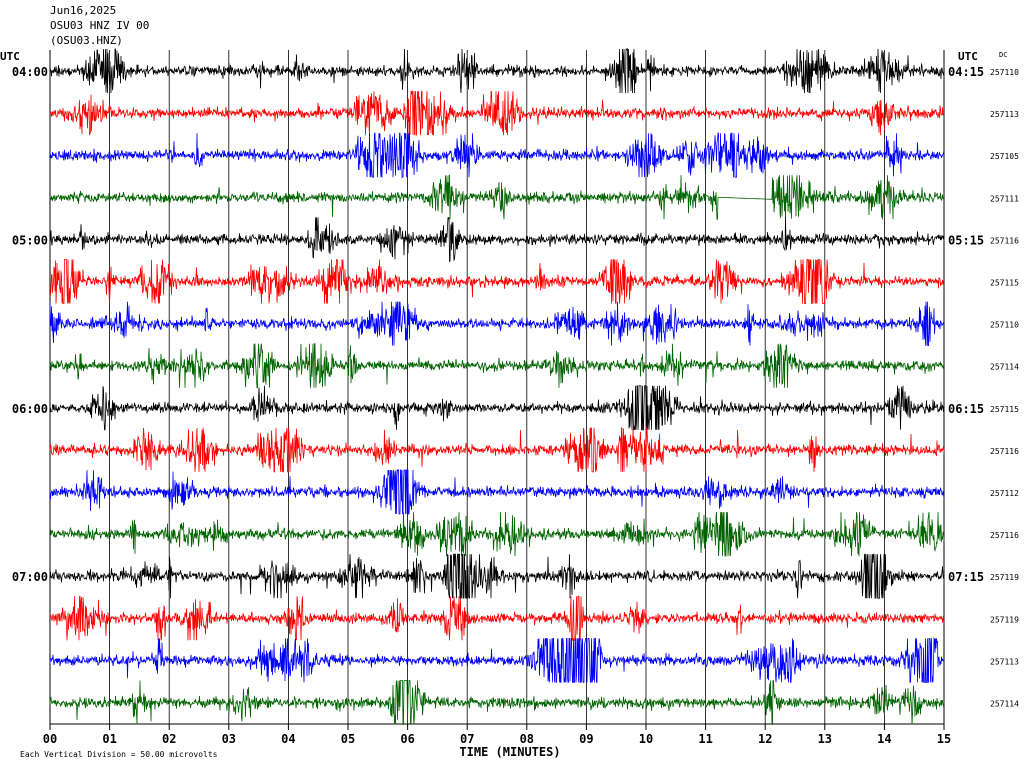 Image resolution: width=1024 pixels, height=768 pixels. What do you see at coordinates (50, 739) in the screenshot?
I see `x-tick-label: 00` at bounding box center [50, 739].